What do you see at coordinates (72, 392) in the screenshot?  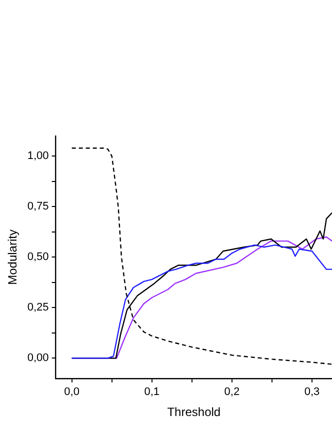 I see `x-tick-label: 0,0` at bounding box center [72, 392].